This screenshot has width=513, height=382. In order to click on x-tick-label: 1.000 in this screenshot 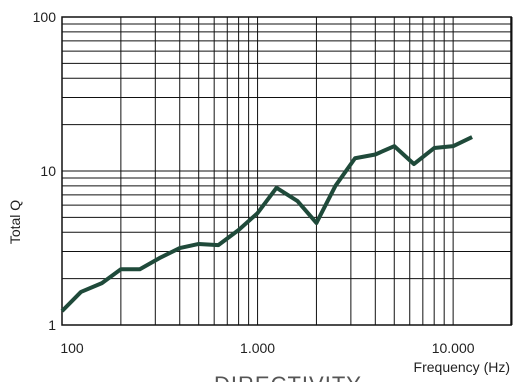, I will do `click(257, 348)`.